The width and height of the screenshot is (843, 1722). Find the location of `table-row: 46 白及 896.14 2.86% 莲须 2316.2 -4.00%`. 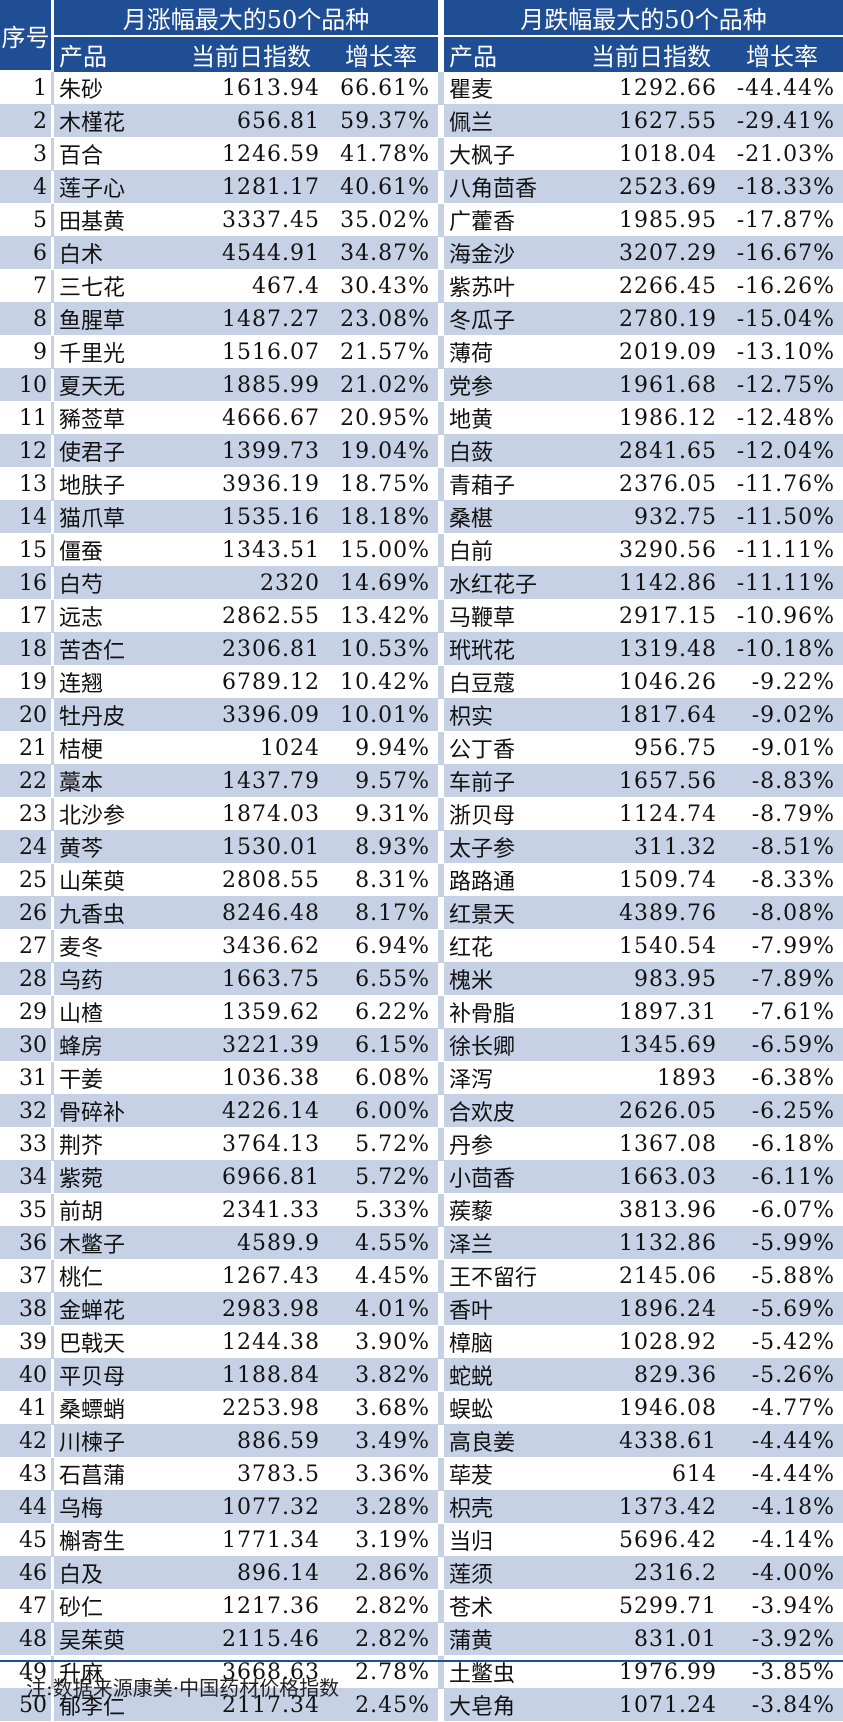

table-row: 46 白及 896.14 2.86% 莲须 2316.2 -4.00% is located at coordinates (421, 1573).